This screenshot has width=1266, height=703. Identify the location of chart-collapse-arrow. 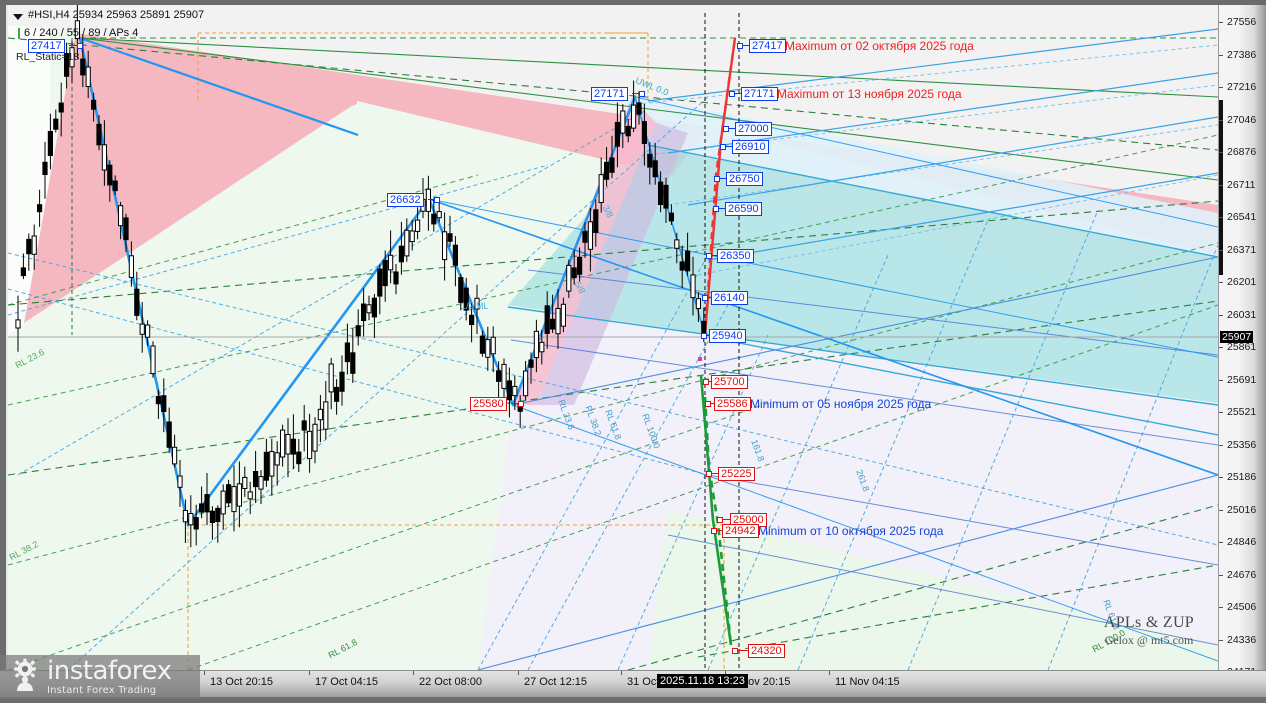
(18, 17).